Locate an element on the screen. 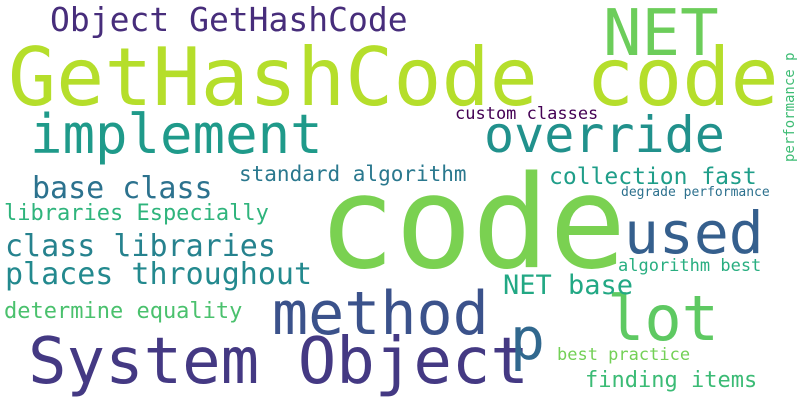 The width and height of the screenshot is (800, 400). word-custom-classes: custom classes is located at coordinates (527, 114).